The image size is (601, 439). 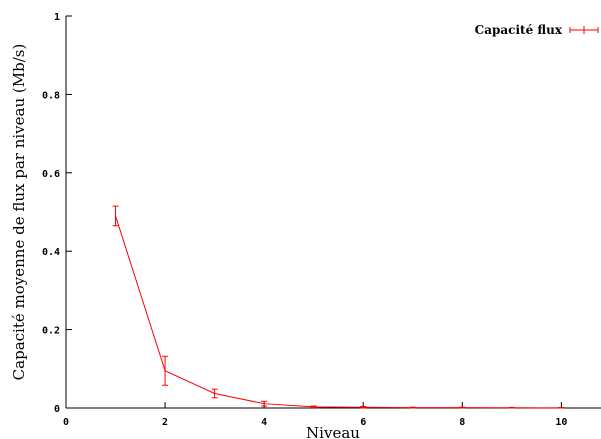 I want to click on legend: Capacité flux, so click(x=537, y=30).